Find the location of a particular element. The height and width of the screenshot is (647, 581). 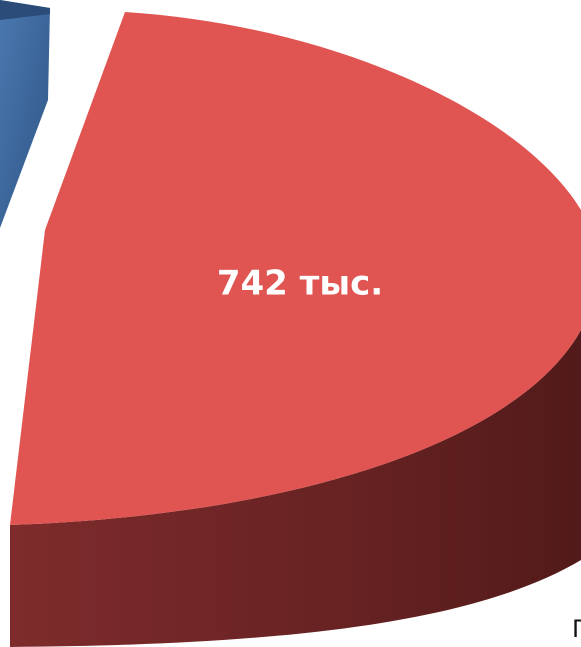

value-label: 742 тыс. is located at coordinates (300, 284).